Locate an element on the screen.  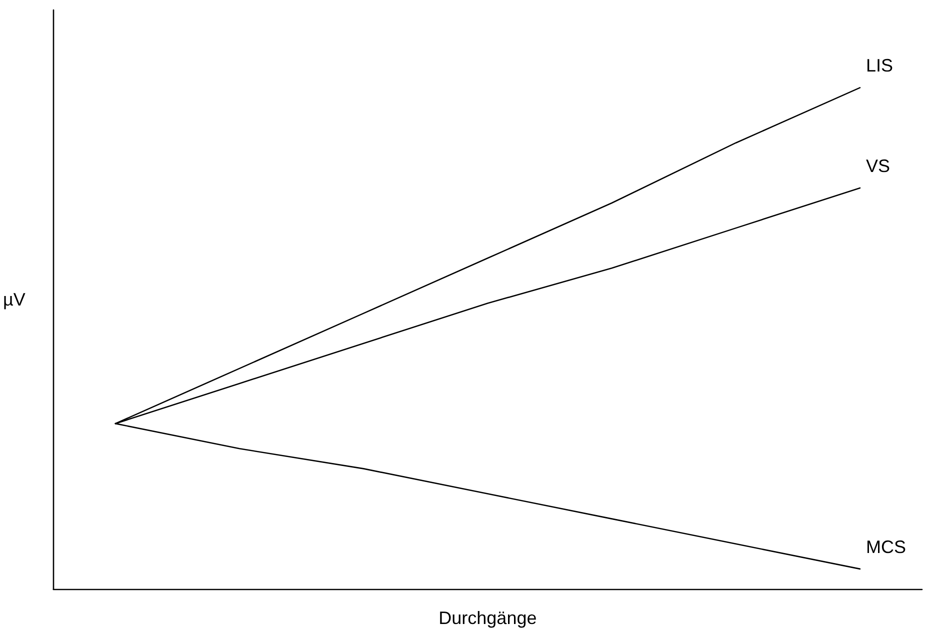
x-axis-title: Durchgänge is located at coordinates (487, 618).